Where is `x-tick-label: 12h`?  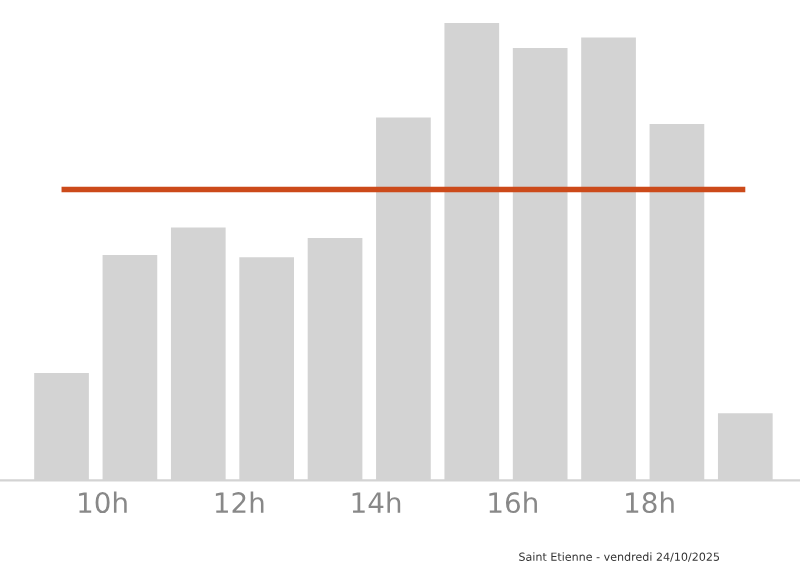
x-tick-label: 12h is located at coordinates (239, 502).